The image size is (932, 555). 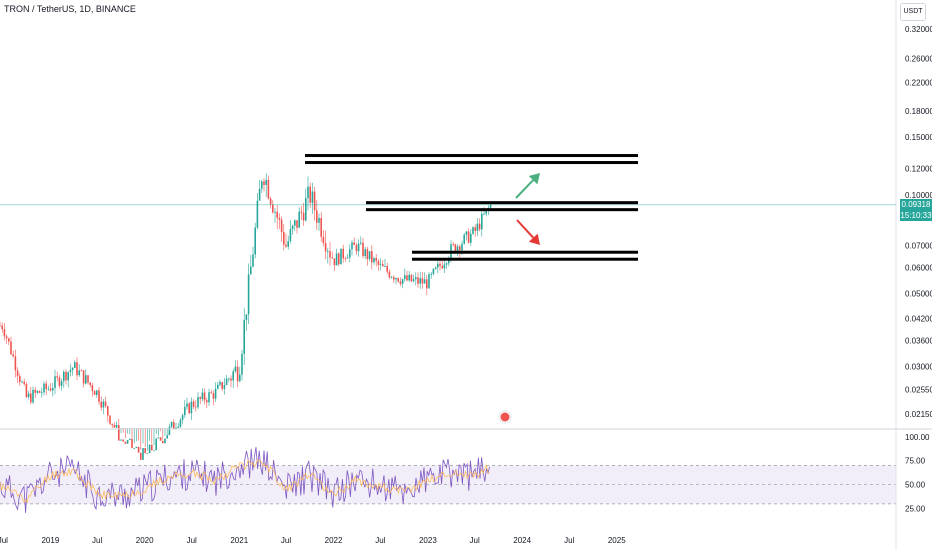 What do you see at coordinates (918, 390) in the screenshot?
I see `price-tick-label: 0.02550` at bounding box center [918, 390].